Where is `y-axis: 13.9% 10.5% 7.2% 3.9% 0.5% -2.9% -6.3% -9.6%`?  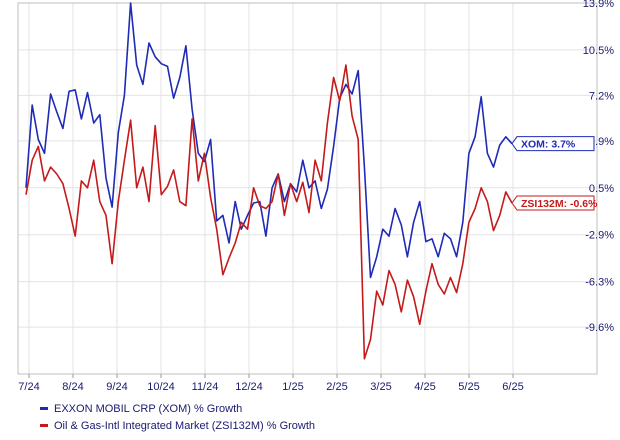 y-axis: 13.9% 10.5% 7.2% 3.9% 0.5% -2.9% -6.3% -9.6% is located at coordinates (598, 167).